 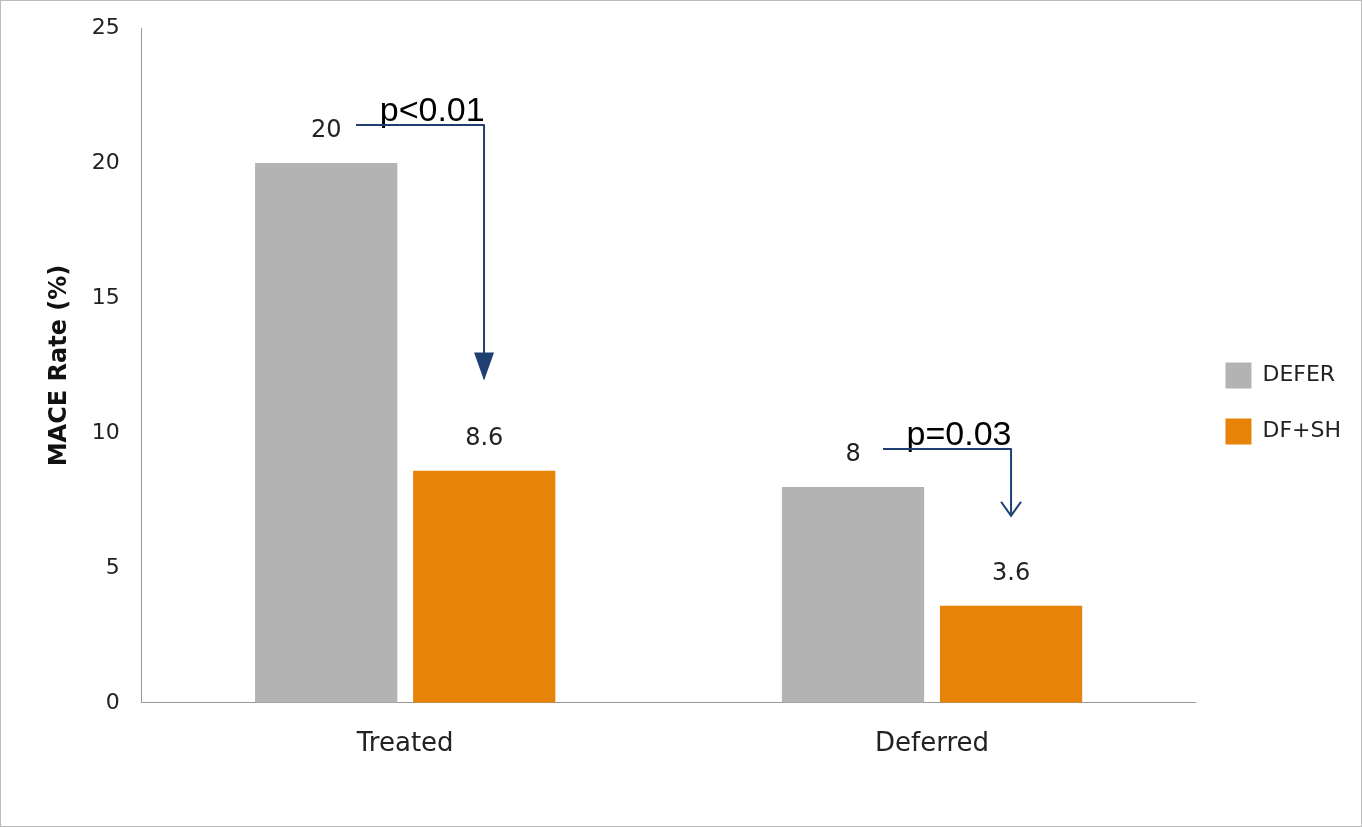 What do you see at coordinates (105, 431) in the screenshot?
I see `y-tick-label: 10` at bounding box center [105, 431].